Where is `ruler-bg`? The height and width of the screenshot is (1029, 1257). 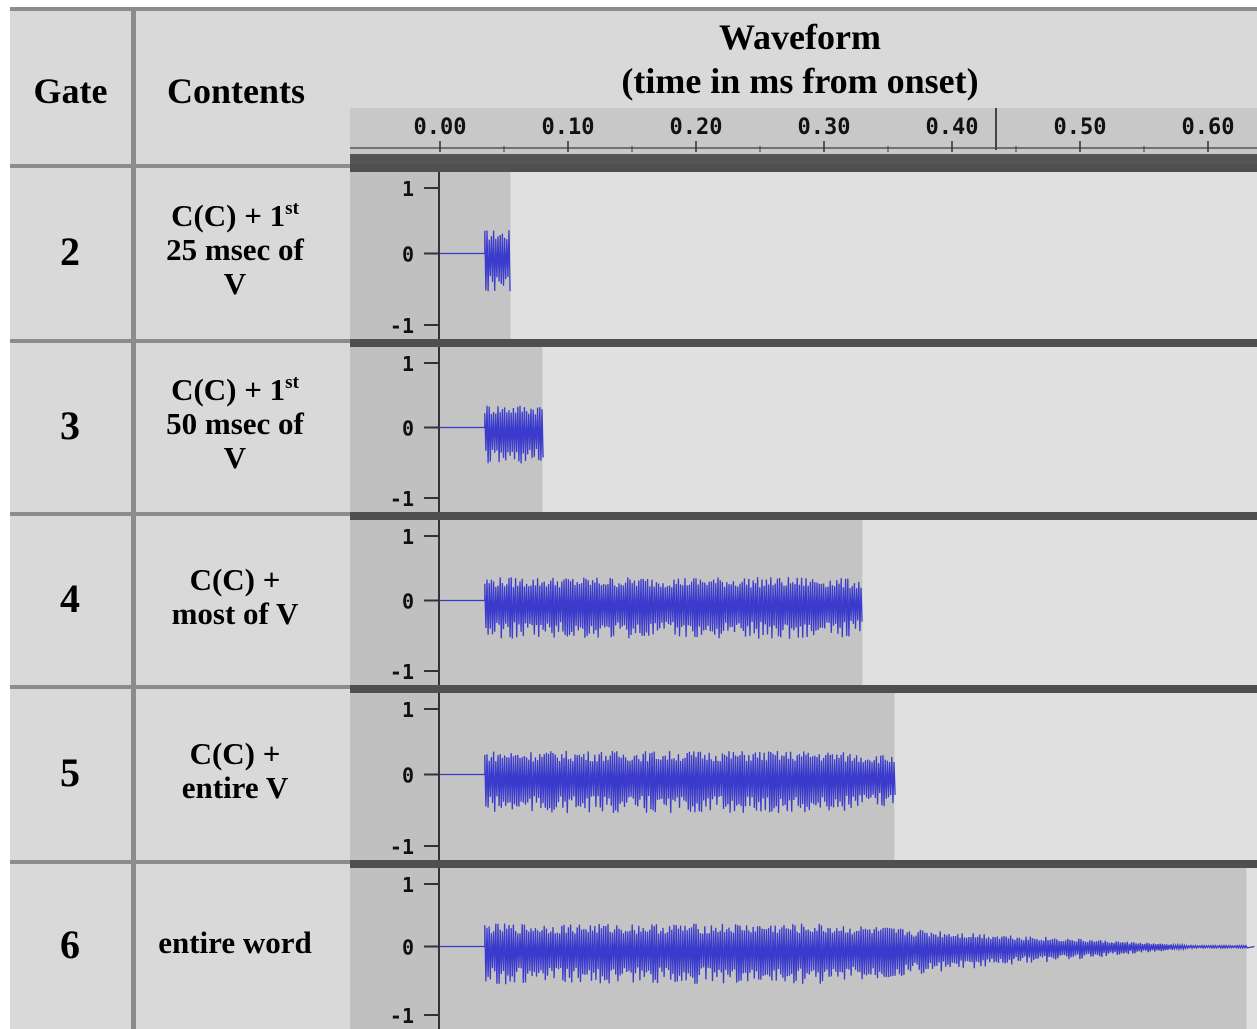 ruler-bg is located at coordinates (803, 131).